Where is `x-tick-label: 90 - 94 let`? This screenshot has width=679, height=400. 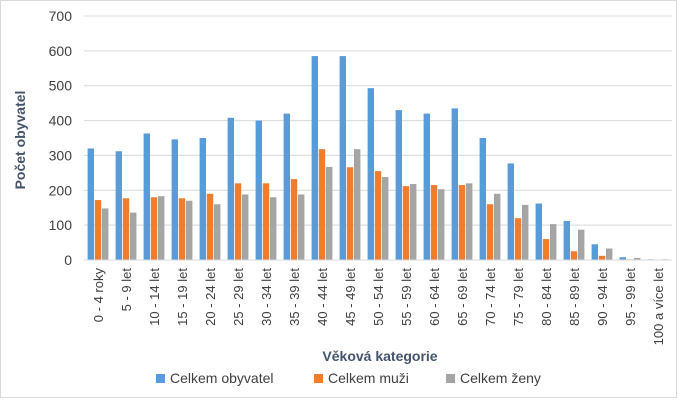 x-tick-label: 90 - 94 let is located at coordinates (602, 297).